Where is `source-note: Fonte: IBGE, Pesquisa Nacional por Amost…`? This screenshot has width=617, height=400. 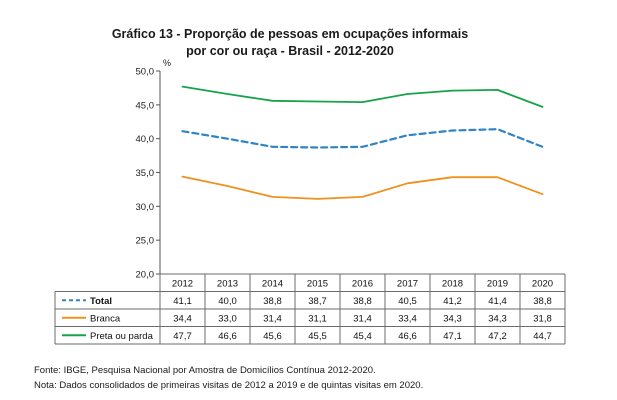
source-note: Fonte: IBGE, Pesquisa Nacional por Amost… is located at coordinates (205, 370).